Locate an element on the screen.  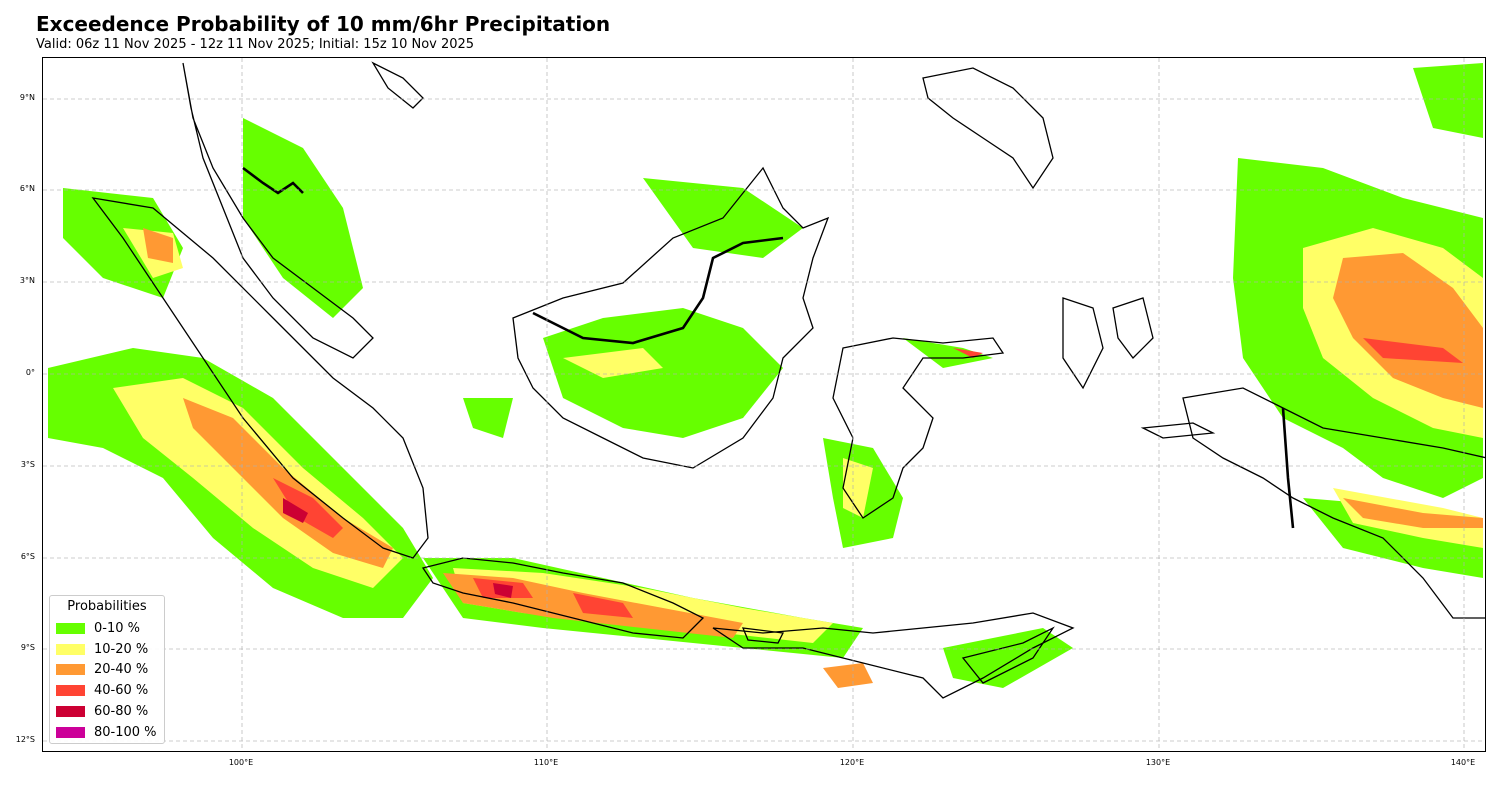
coastline-maluku is located at coordinates (1083, 343).